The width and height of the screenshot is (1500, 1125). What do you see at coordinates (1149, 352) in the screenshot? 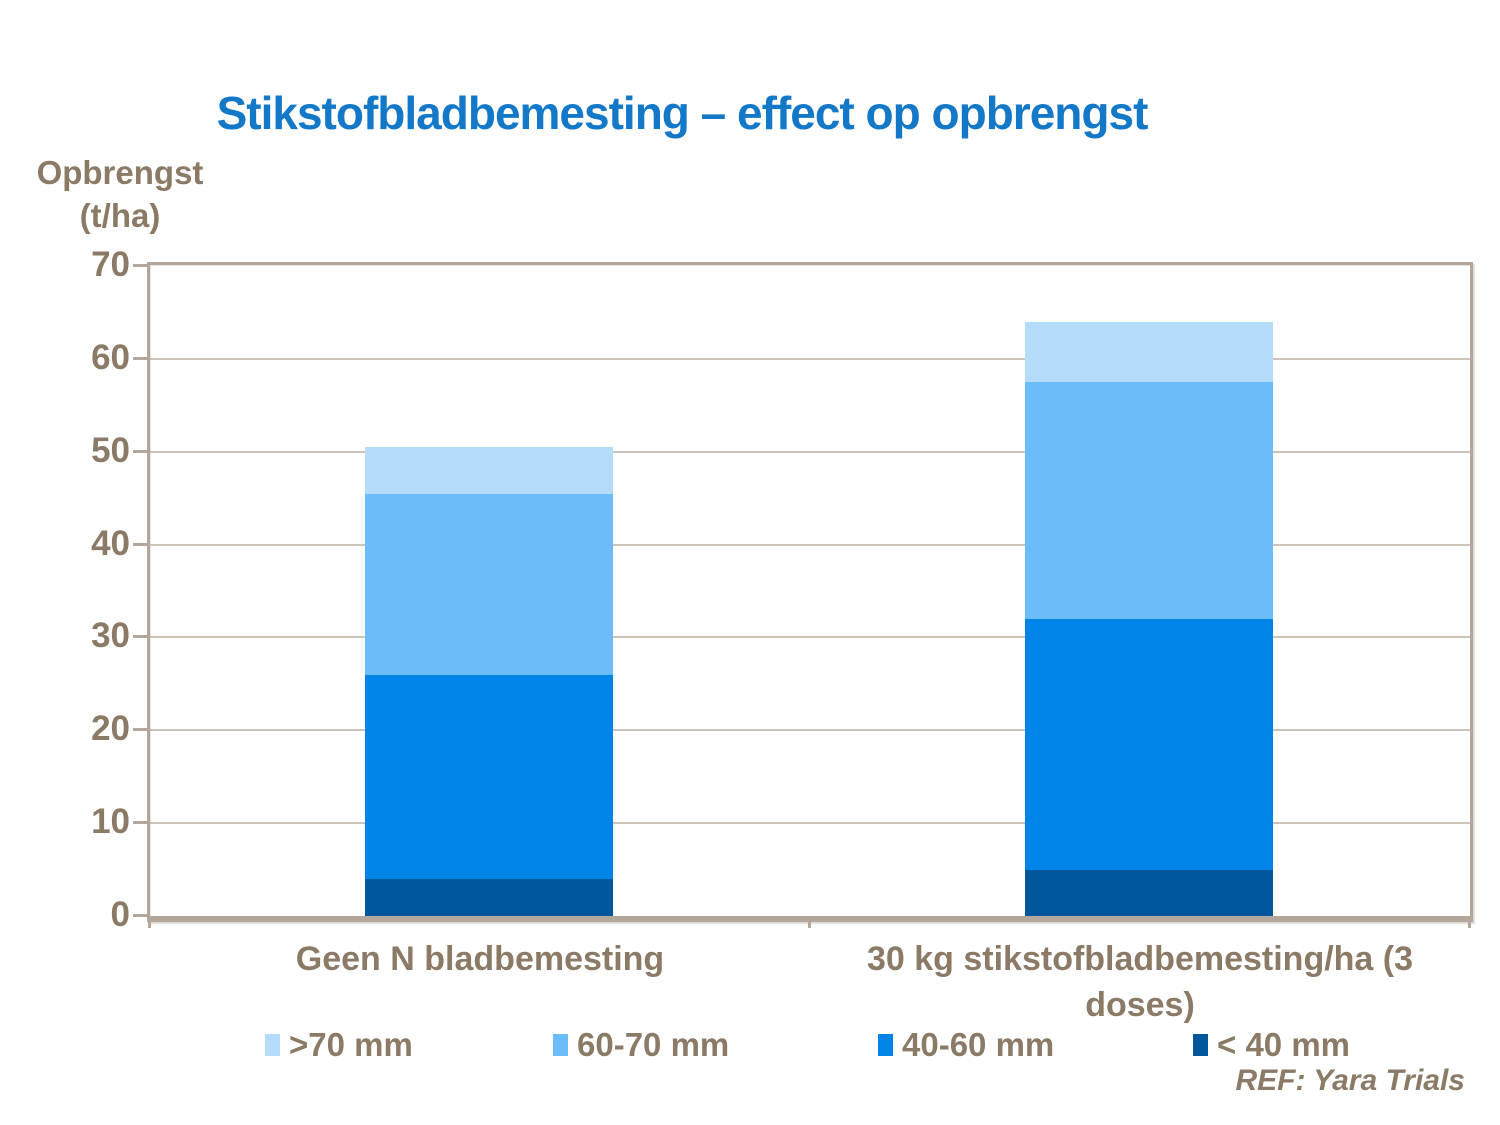
I see `bar-segment->70mm-cat2` at bounding box center [1149, 352].